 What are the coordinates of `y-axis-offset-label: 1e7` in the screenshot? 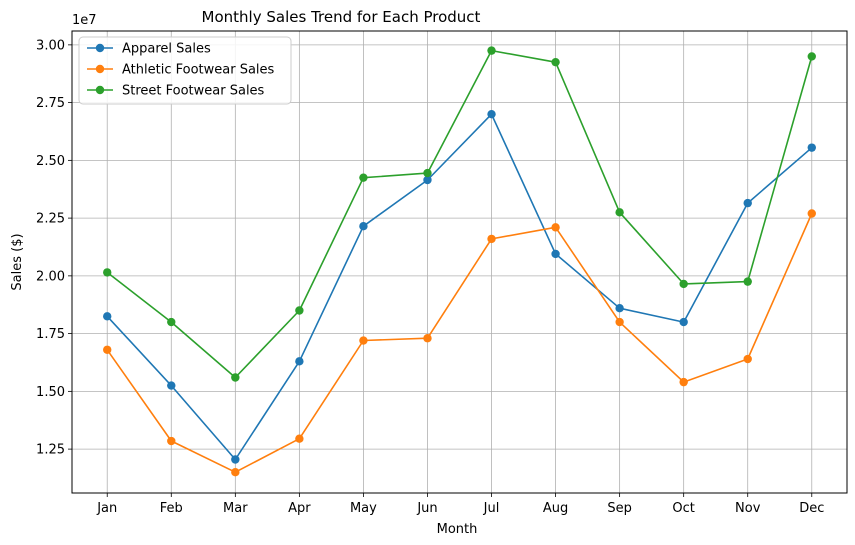 It's located at (84, 20).